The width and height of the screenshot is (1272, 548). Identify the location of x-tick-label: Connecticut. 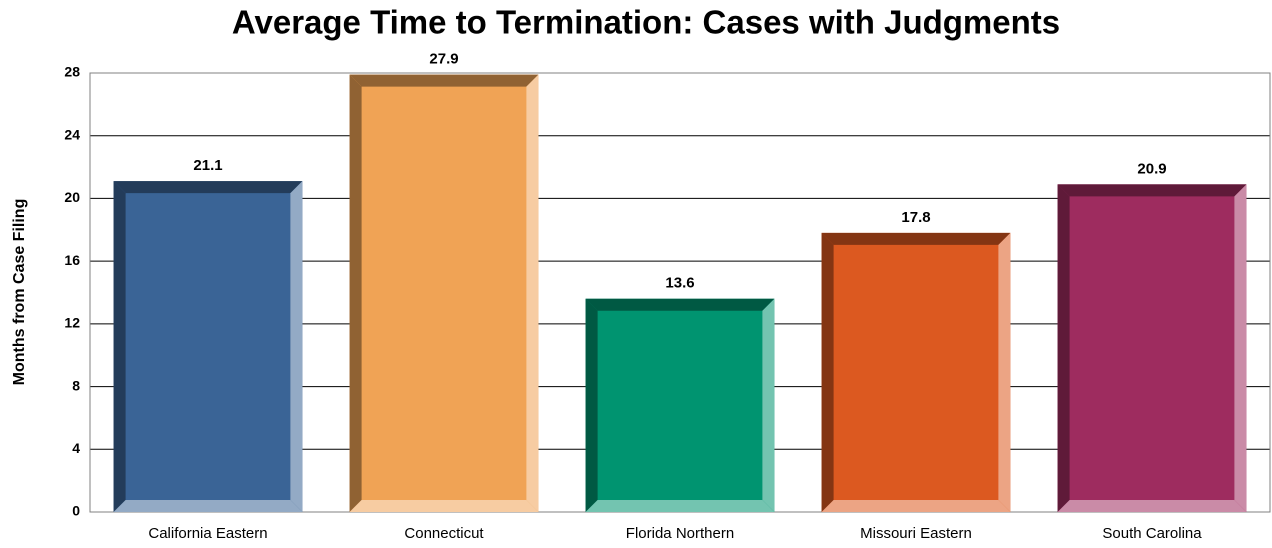
(444, 533).